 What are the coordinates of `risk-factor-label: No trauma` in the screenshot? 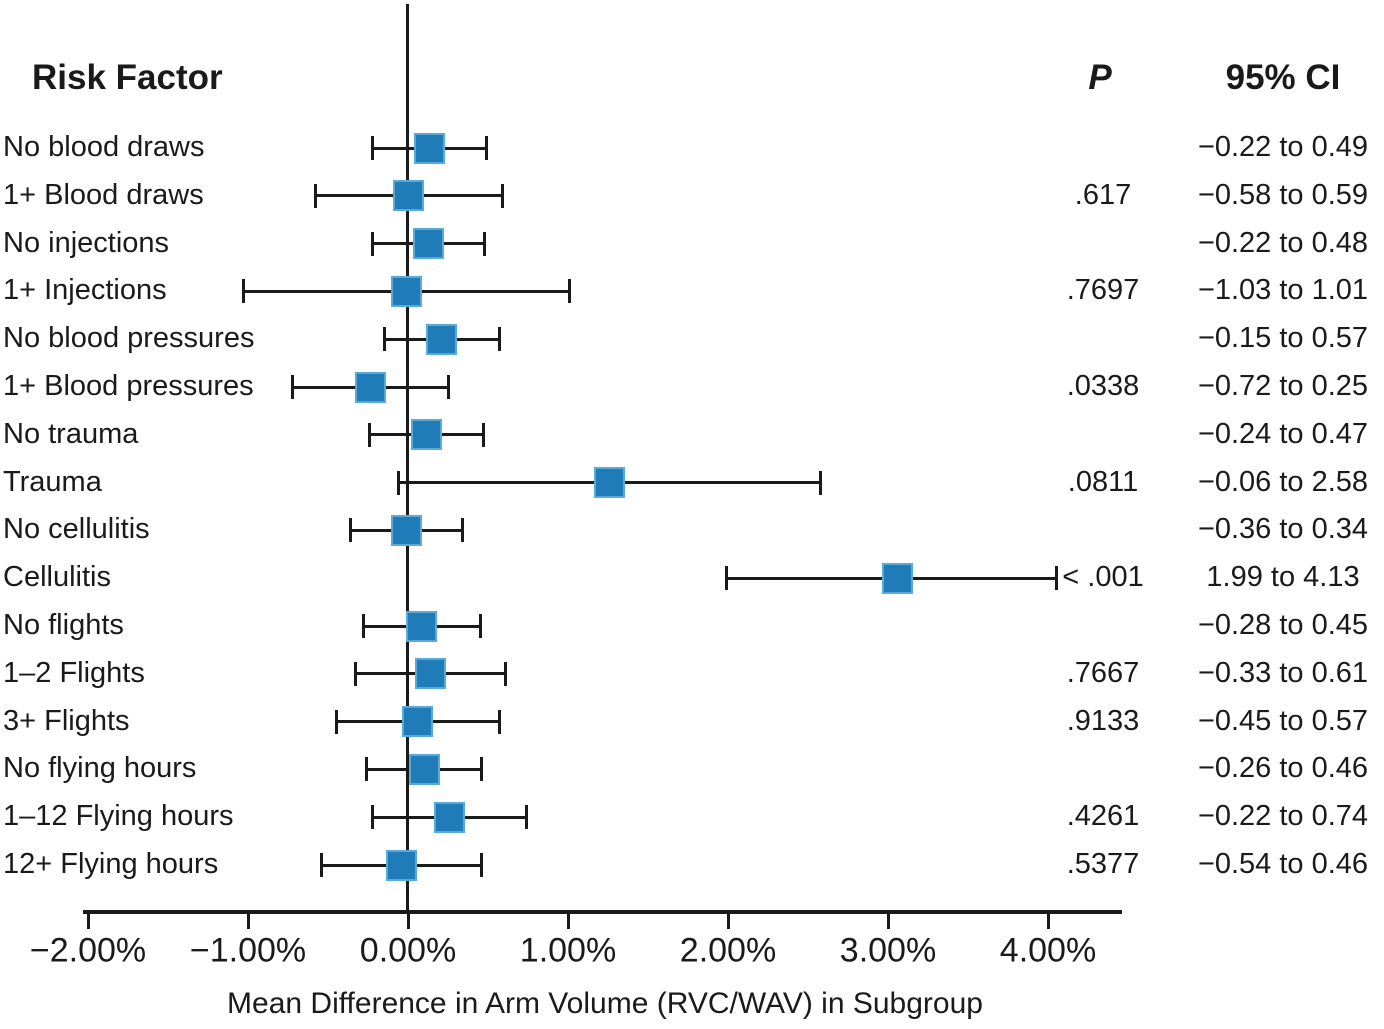 It's located at (71, 433).